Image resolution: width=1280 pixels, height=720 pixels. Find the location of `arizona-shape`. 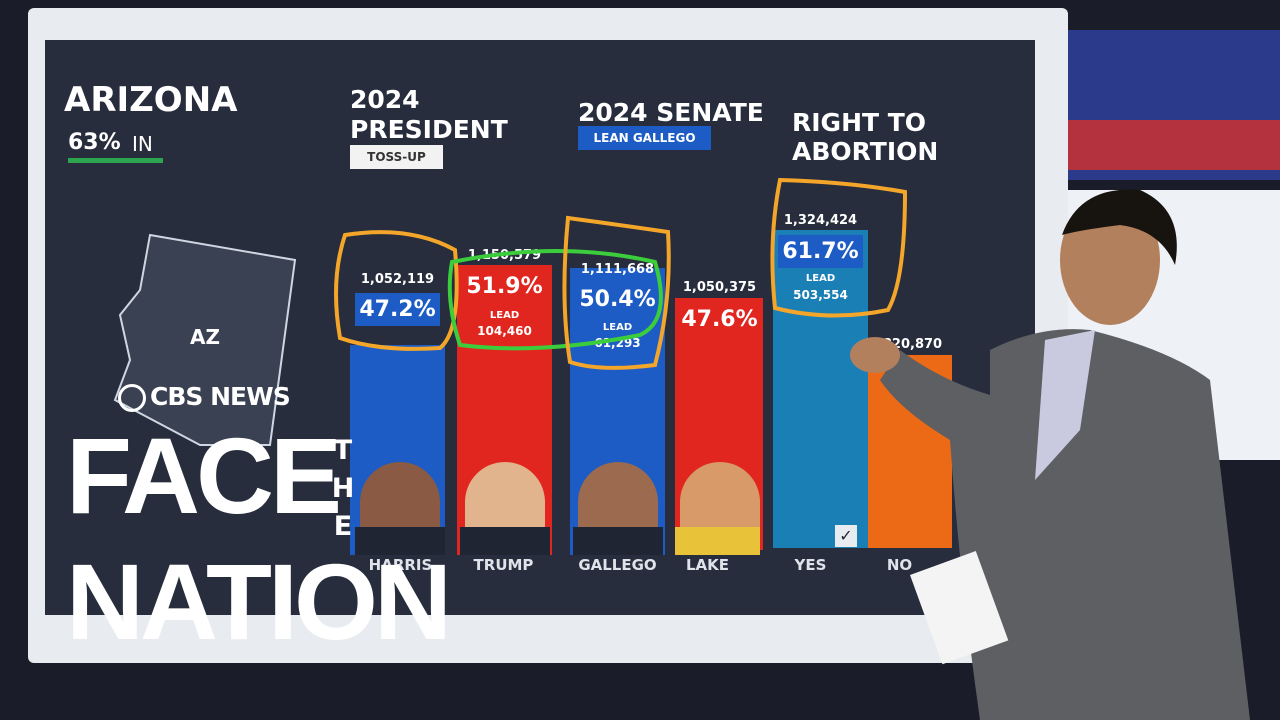

arizona-shape is located at coordinates (205, 339).